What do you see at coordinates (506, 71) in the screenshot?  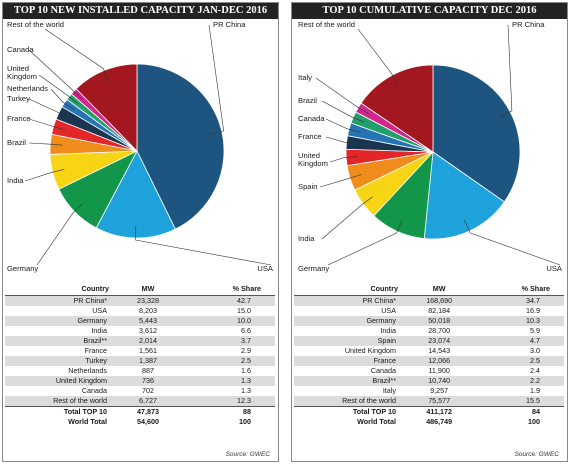 I see `leader-line-pr-china` at bounding box center [506, 71].